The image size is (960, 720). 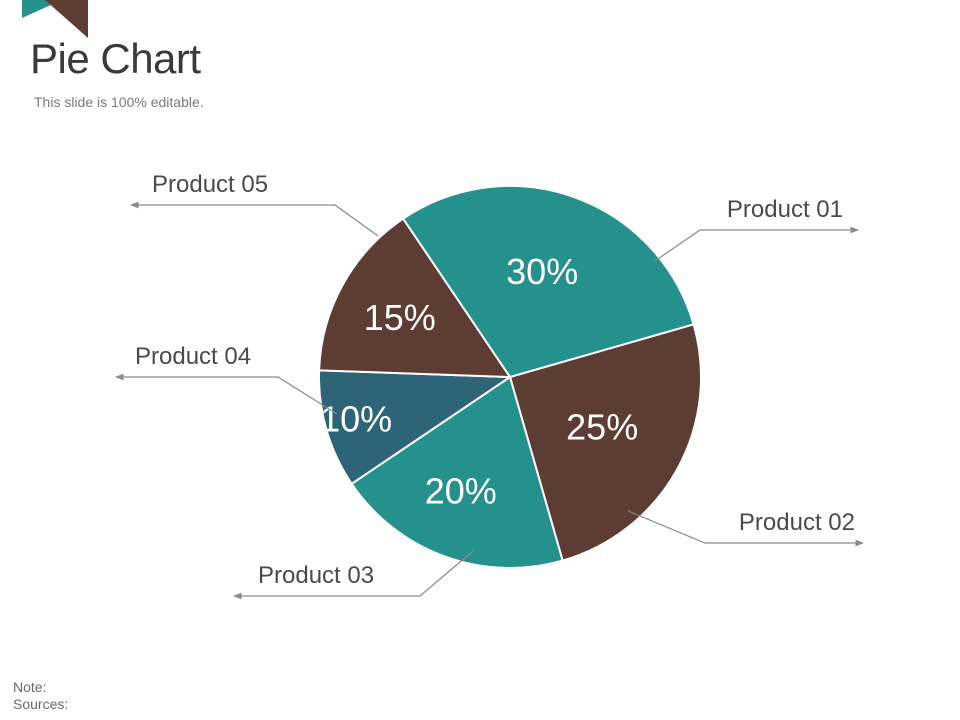 I want to click on slice-category-label-4: Product 04, so click(x=193, y=356).